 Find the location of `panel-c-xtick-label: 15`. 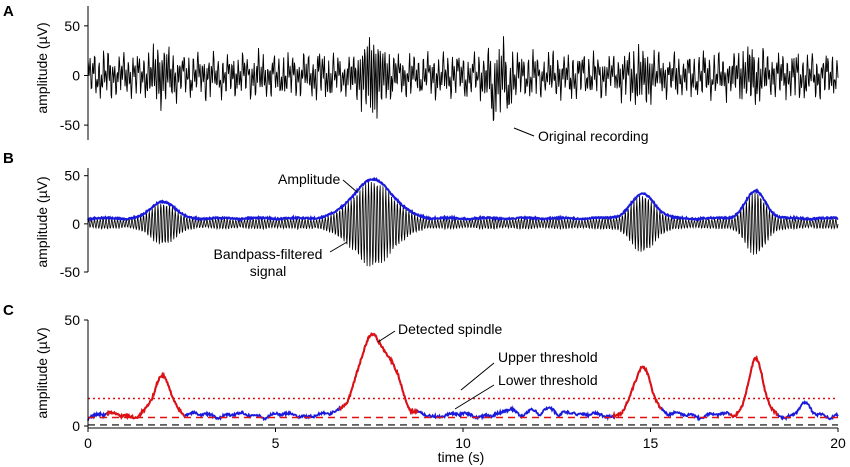

panel-c-xtick-label: 15 is located at coordinates (651, 443).